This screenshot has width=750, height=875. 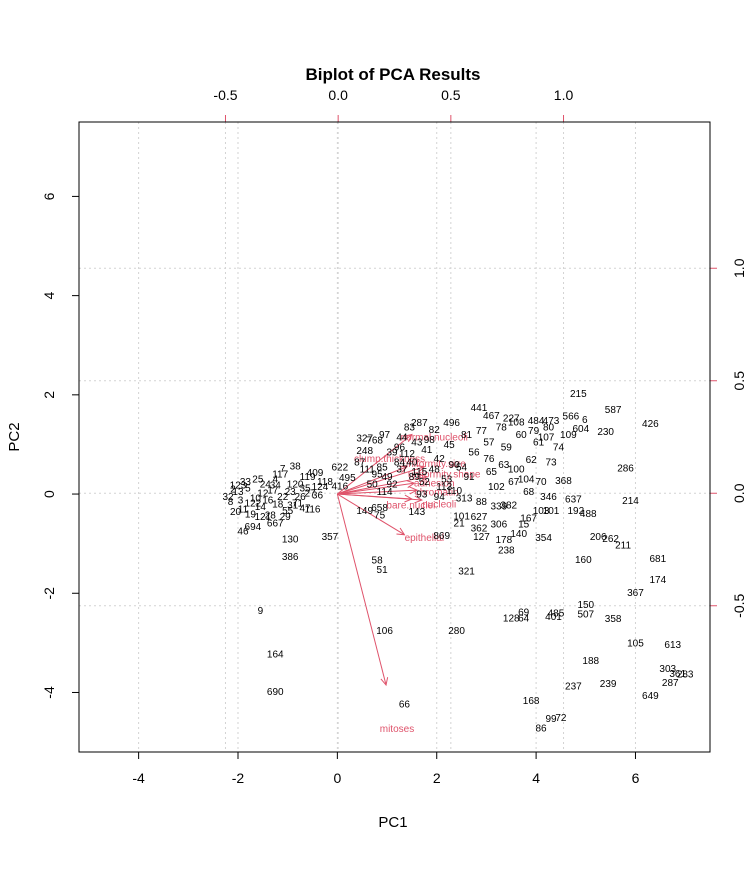 What do you see at coordinates (573, 500) in the screenshot?
I see `point-label-20: 637` at bounding box center [573, 500].